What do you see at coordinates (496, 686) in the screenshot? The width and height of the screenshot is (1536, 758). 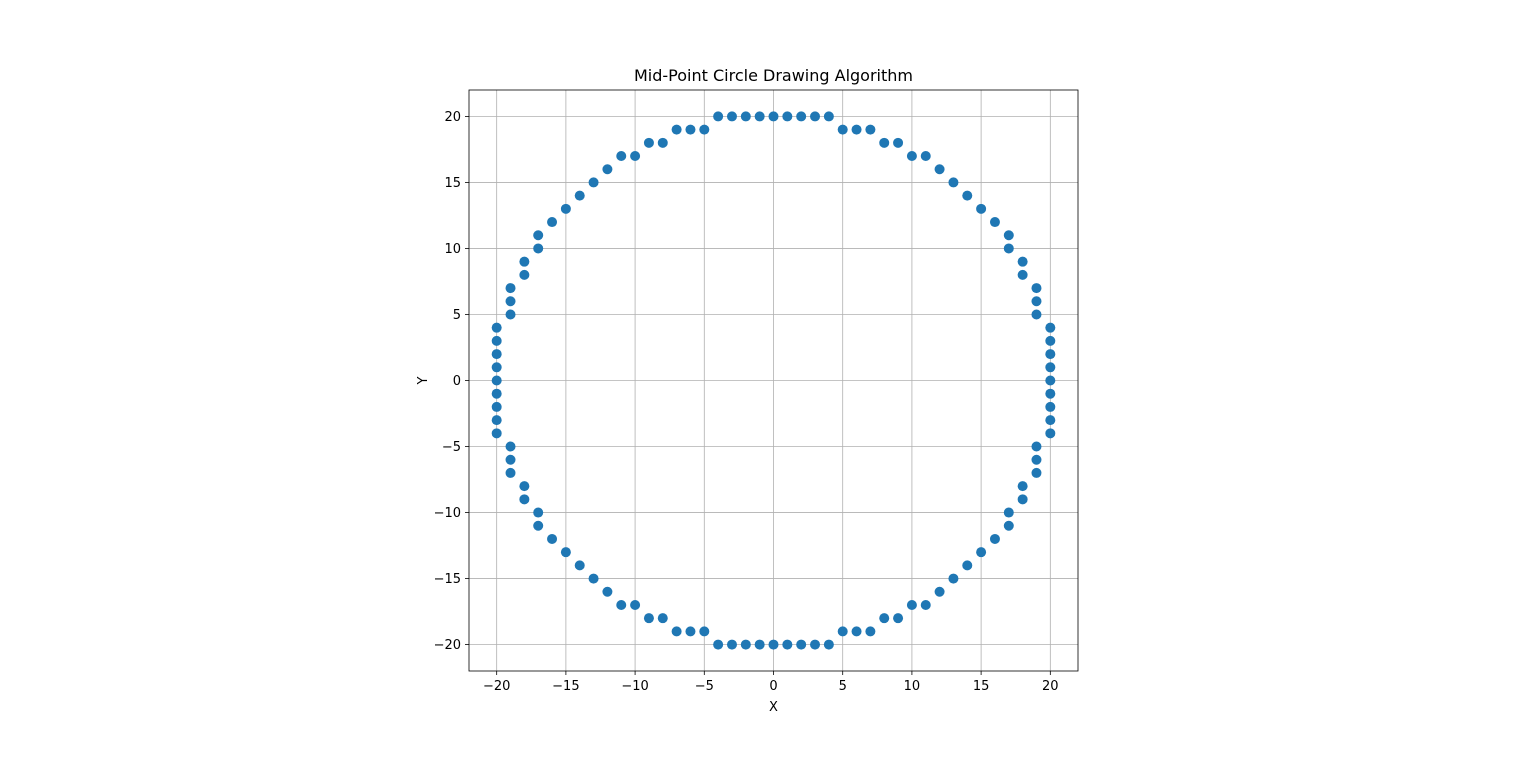 I see `x-tick-label: −20` at bounding box center [496, 686].